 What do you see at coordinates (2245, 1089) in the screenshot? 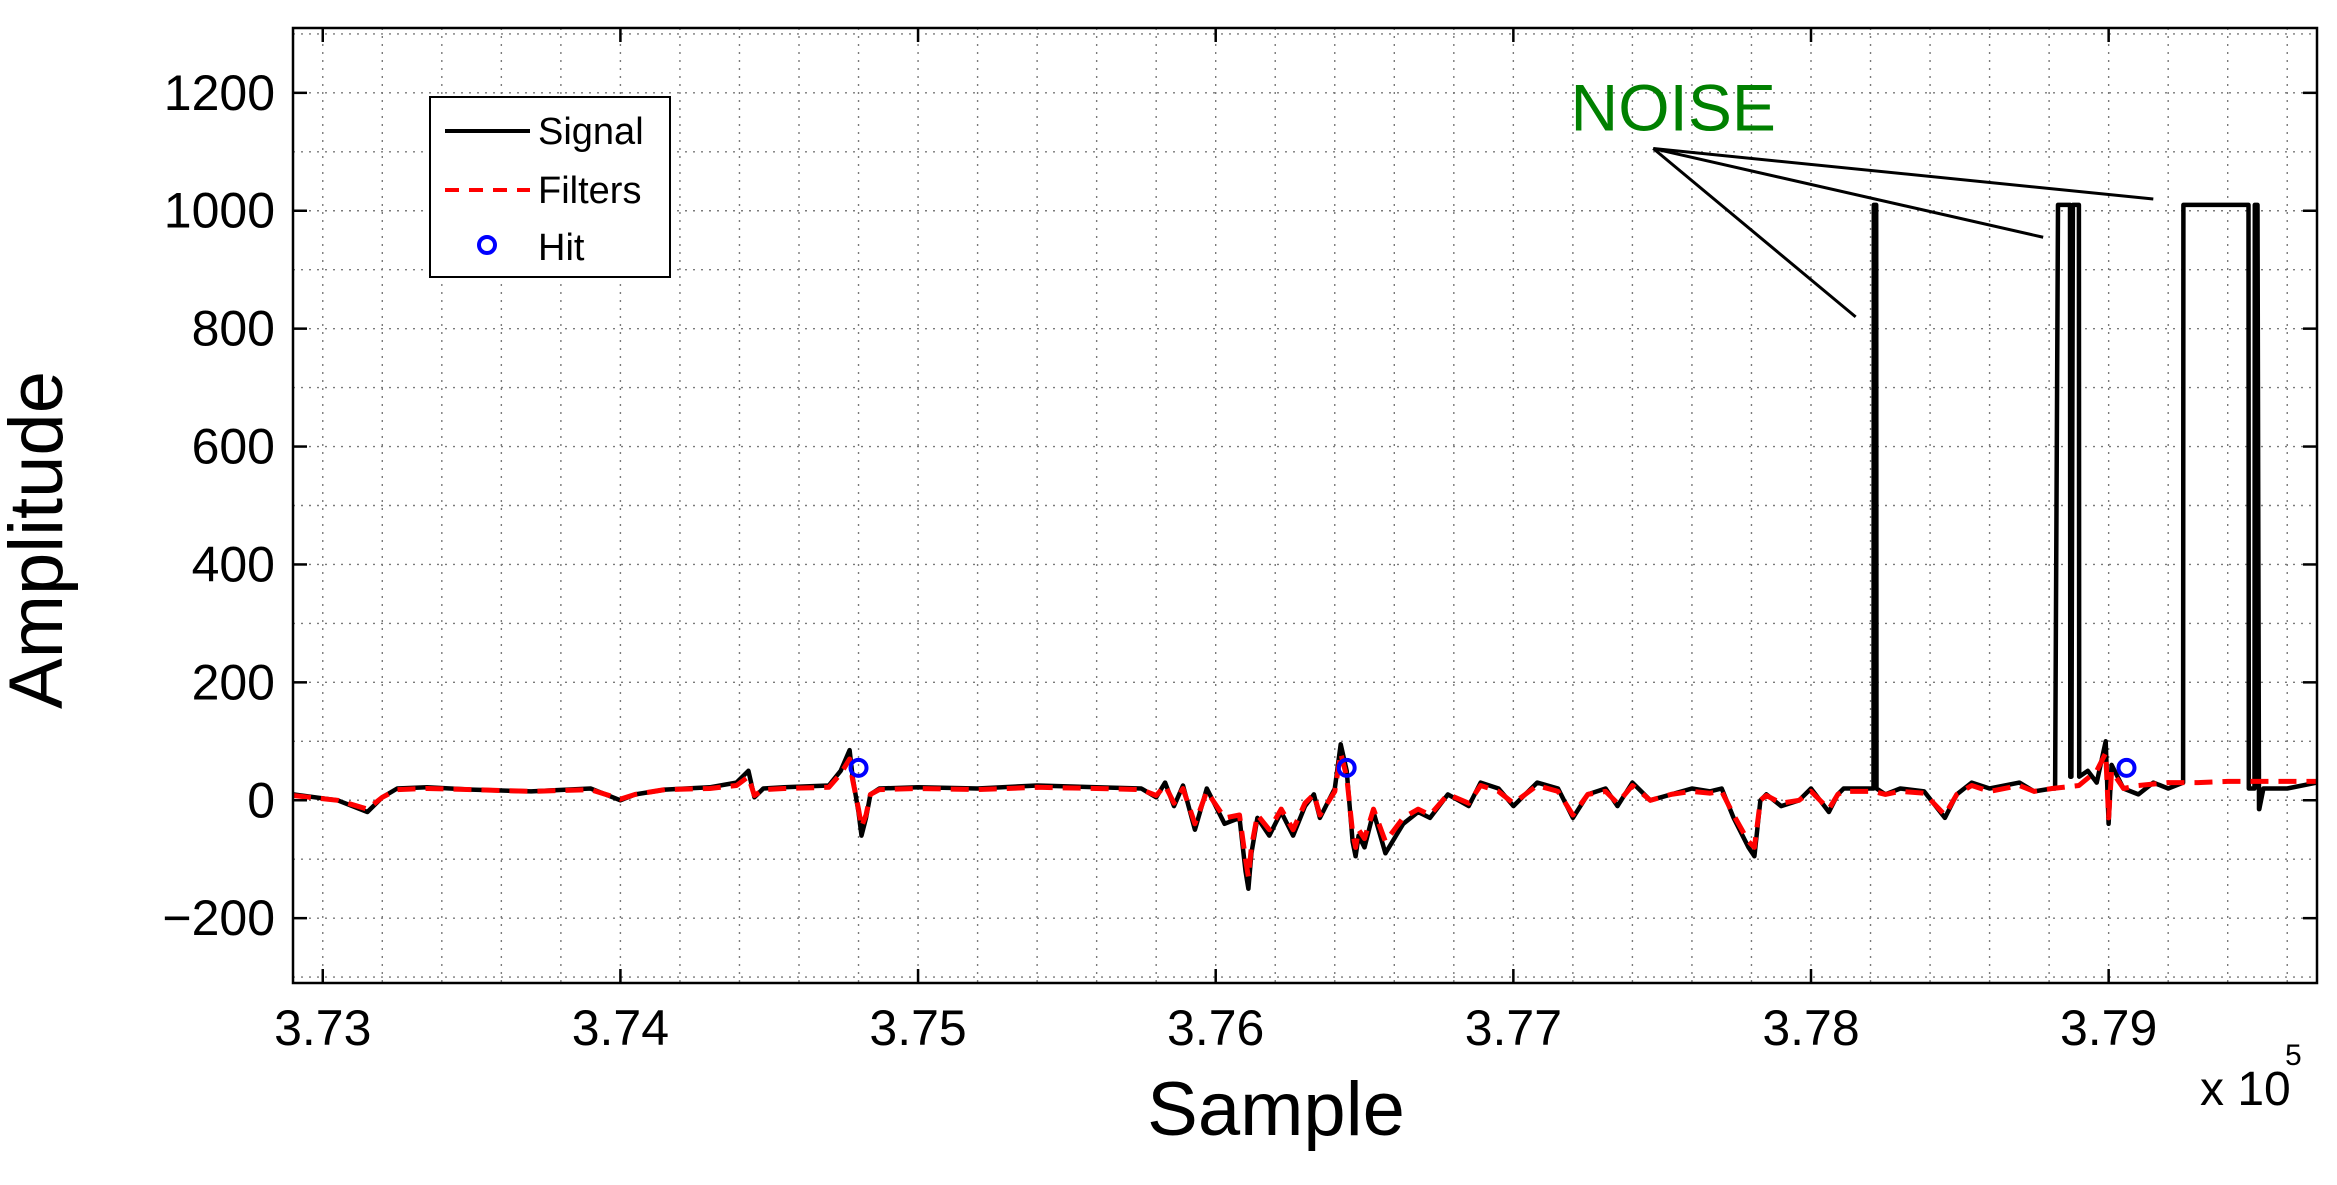
I see `x-axis-exponent: x 10` at bounding box center [2245, 1089].